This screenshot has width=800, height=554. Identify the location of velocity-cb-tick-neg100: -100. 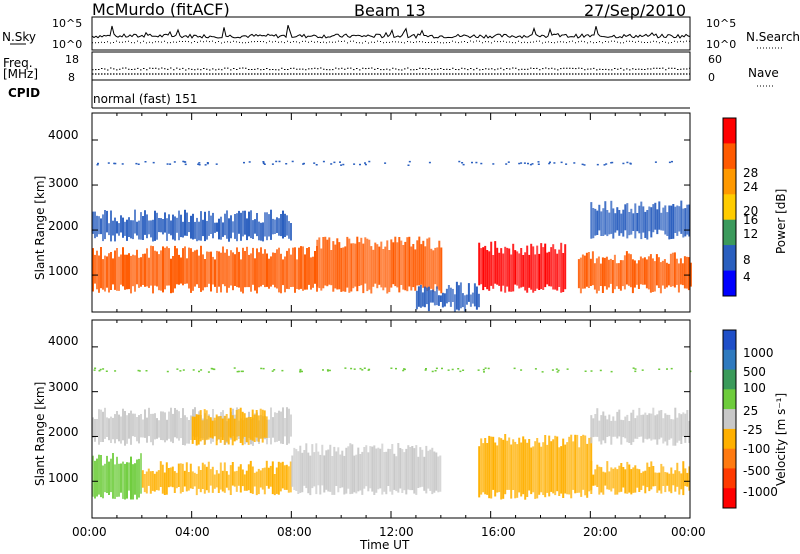
(757, 449).